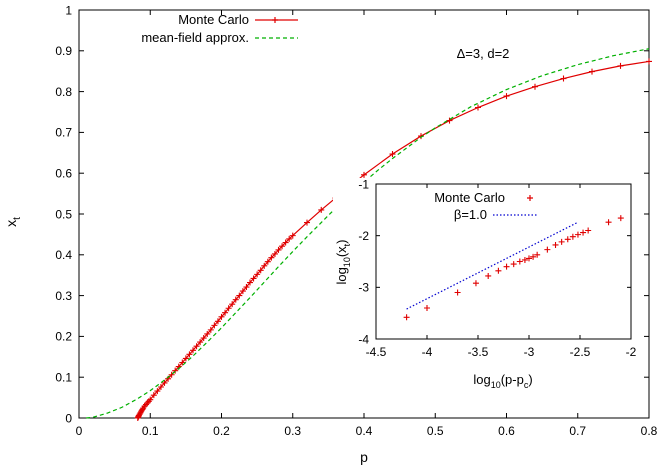  Describe the element at coordinates (63, 296) in the screenshot. I see `main-y-tick-label: 0.3` at that location.